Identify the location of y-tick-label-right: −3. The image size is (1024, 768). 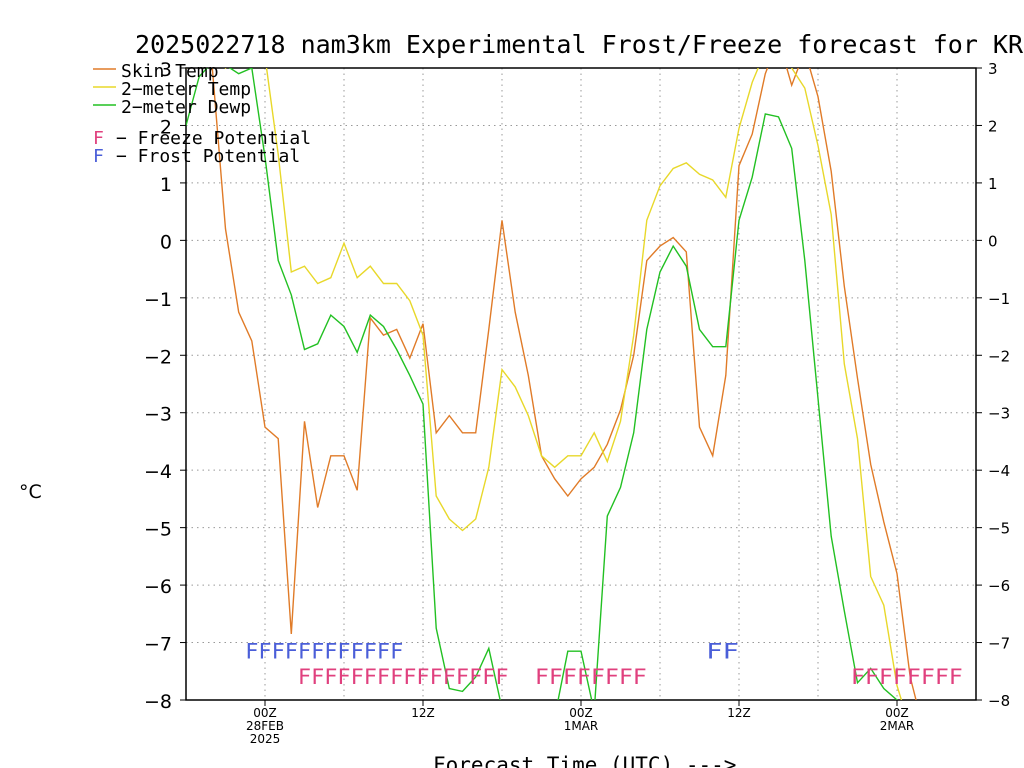
(999, 414).